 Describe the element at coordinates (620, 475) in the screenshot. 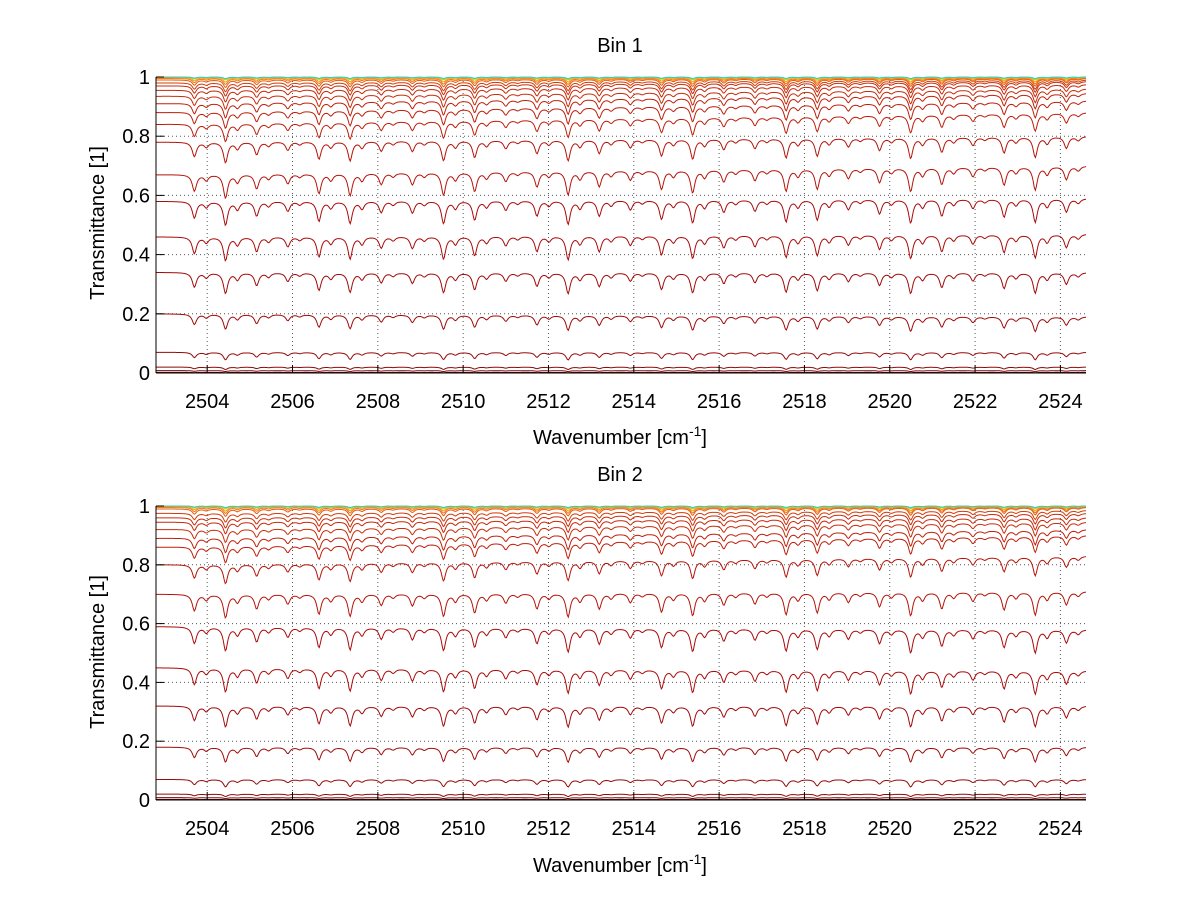

I see `chart-title: Bin 2` at that location.